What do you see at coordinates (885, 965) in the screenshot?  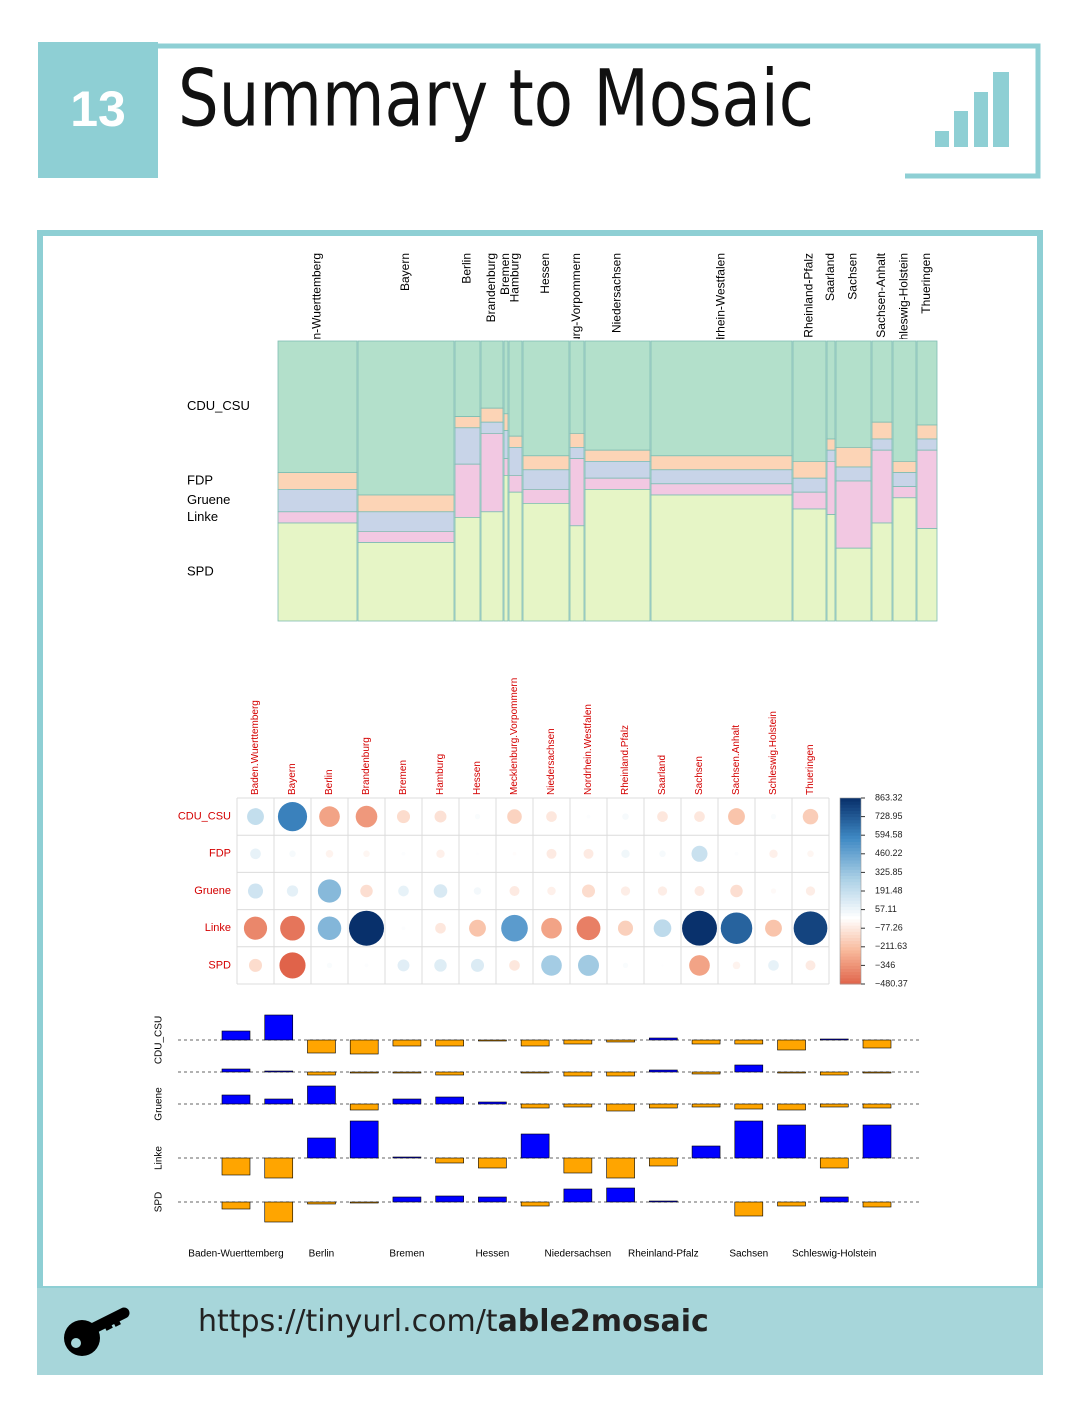 I see `colorbar-label: −346` at bounding box center [885, 965].